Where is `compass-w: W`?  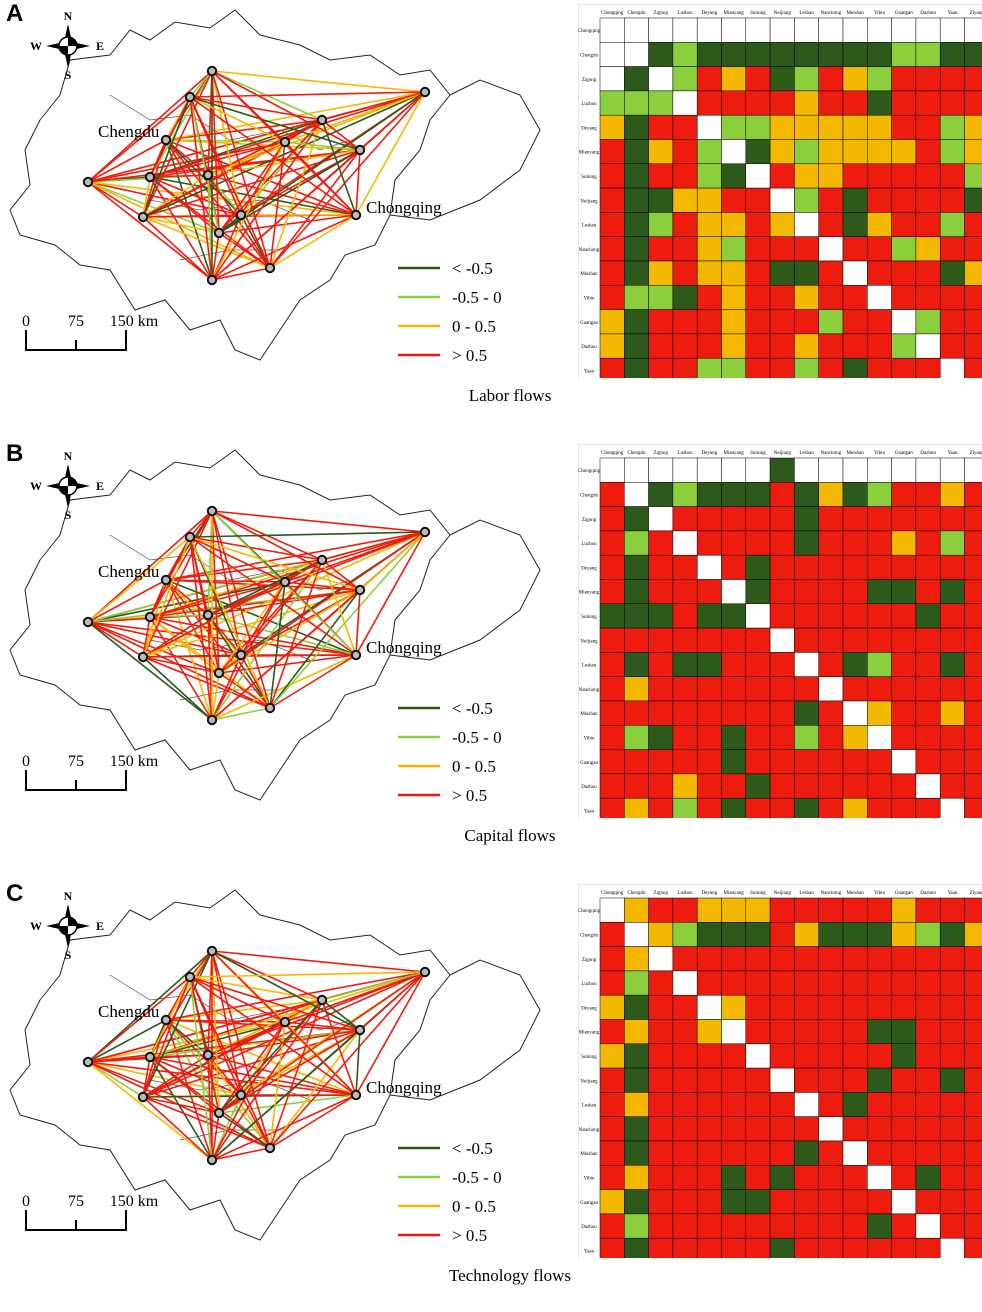
compass-w: W is located at coordinates (36, 486).